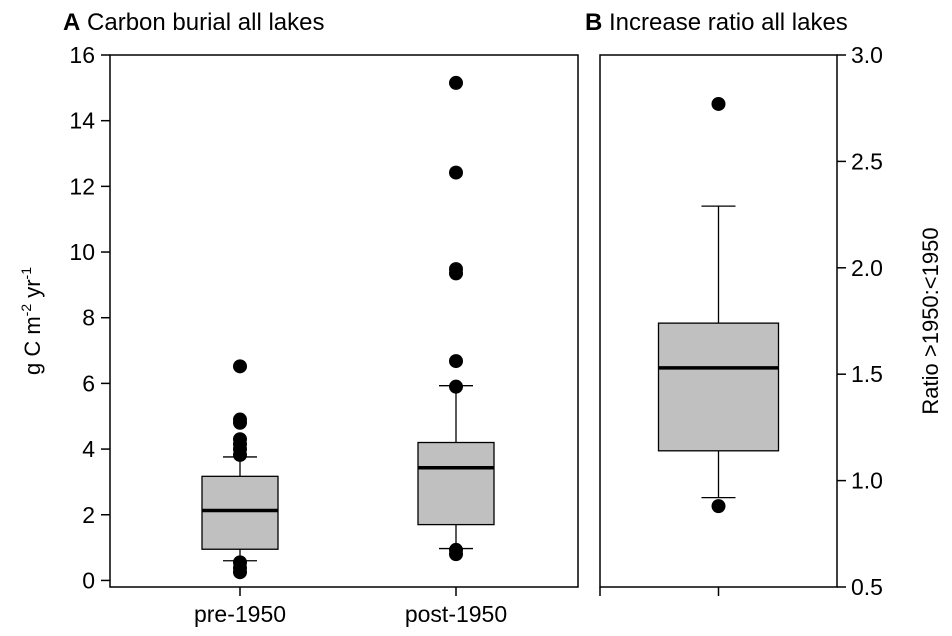 This screenshot has width=952, height=636. I want to click on x-tick-label: pre-1950, so click(240, 614).